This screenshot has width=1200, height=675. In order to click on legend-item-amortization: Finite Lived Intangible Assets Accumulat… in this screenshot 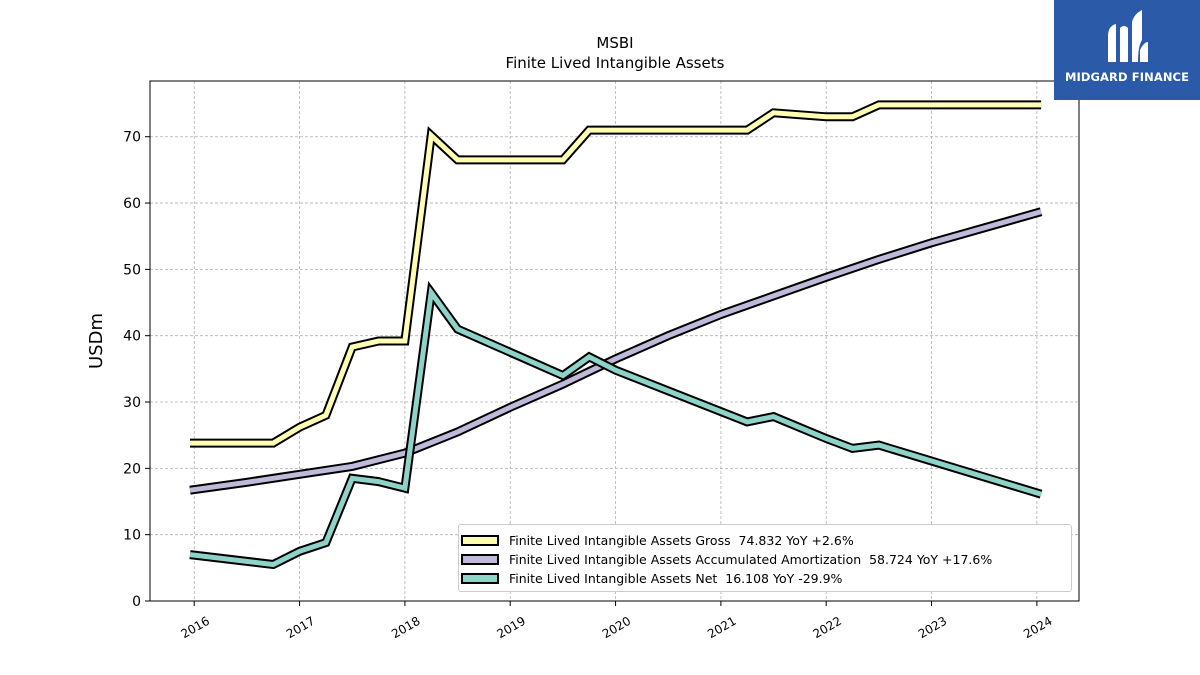, I will do `click(725, 559)`.